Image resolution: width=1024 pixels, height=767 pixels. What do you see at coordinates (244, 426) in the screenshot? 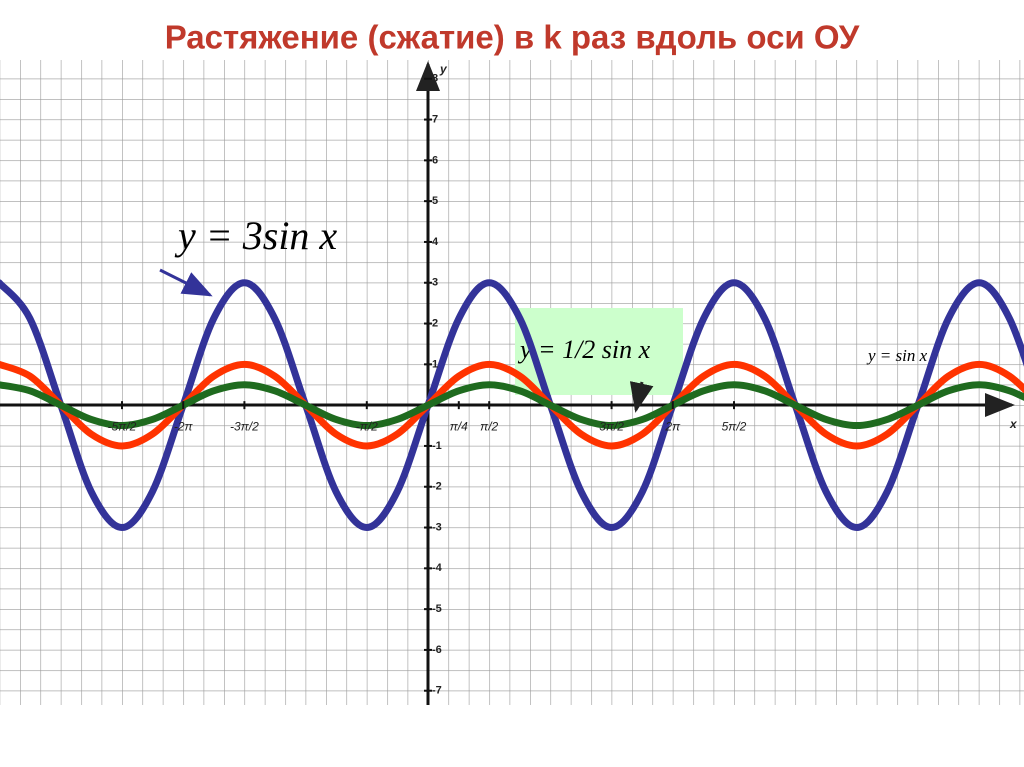
I see `x-tick-label: -3π/2` at bounding box center [244, 426].